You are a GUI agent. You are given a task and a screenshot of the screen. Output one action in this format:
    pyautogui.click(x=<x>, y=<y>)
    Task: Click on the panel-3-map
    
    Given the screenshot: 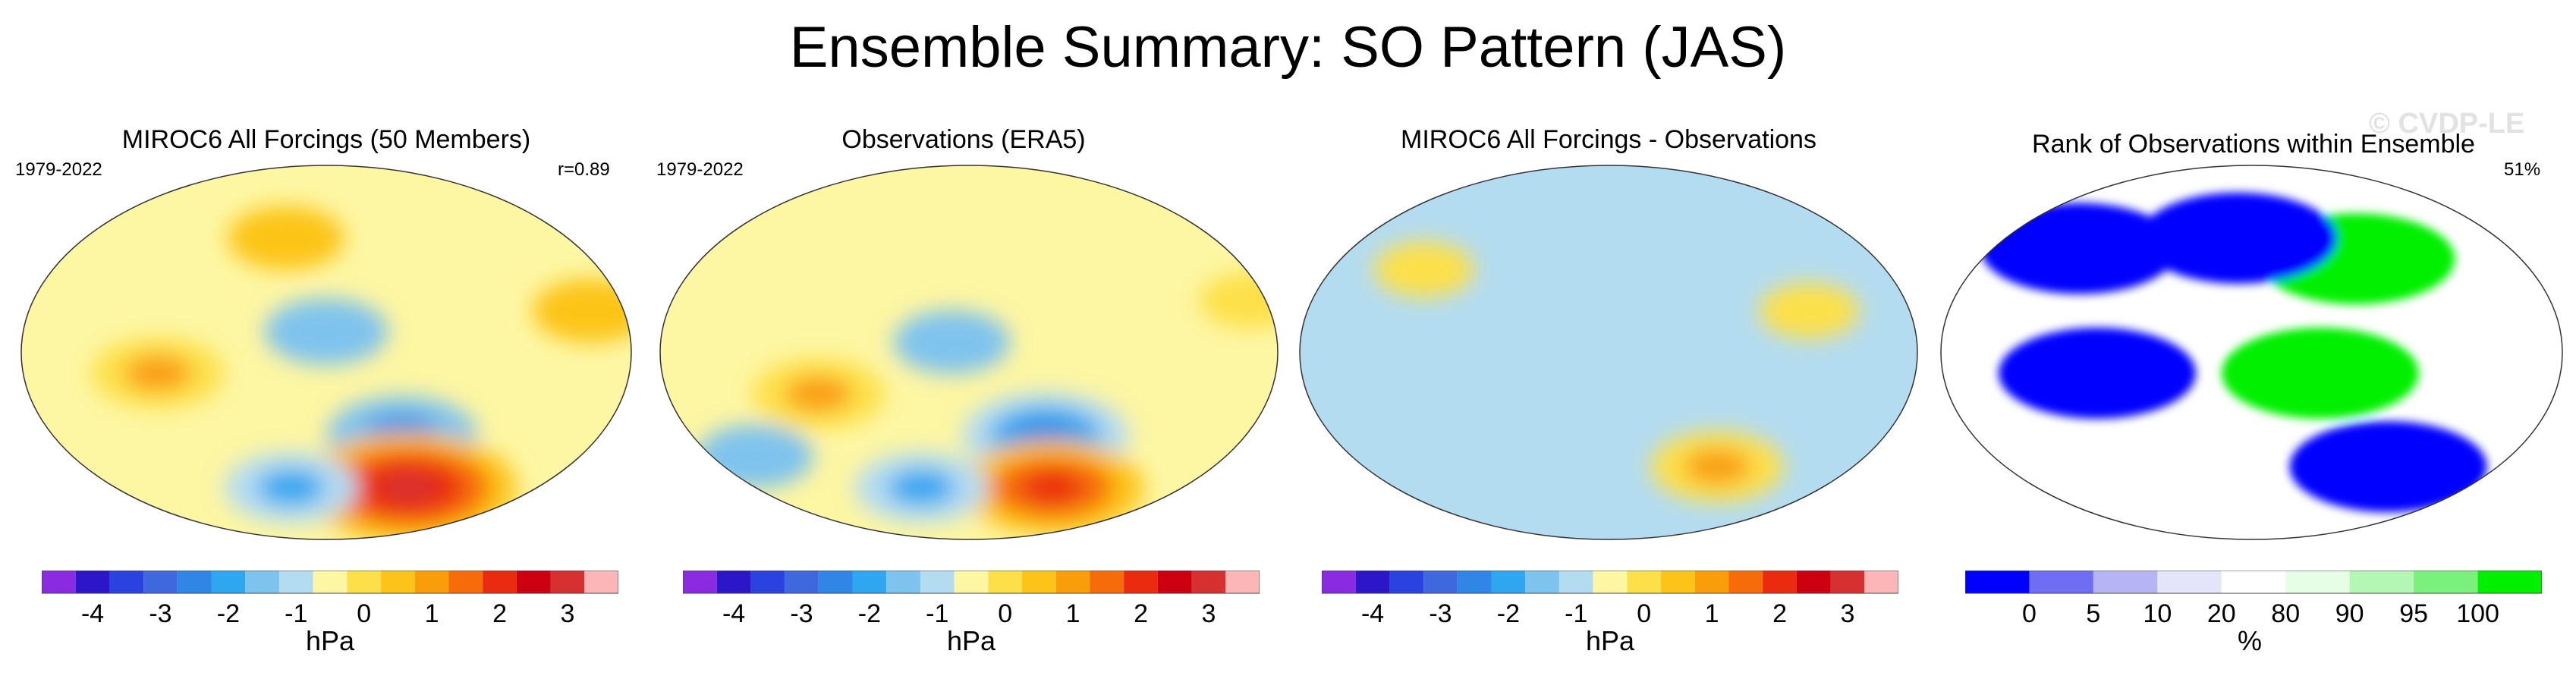 What is the action you would take?
    pyautogui.click(x=1608, y=352)
    